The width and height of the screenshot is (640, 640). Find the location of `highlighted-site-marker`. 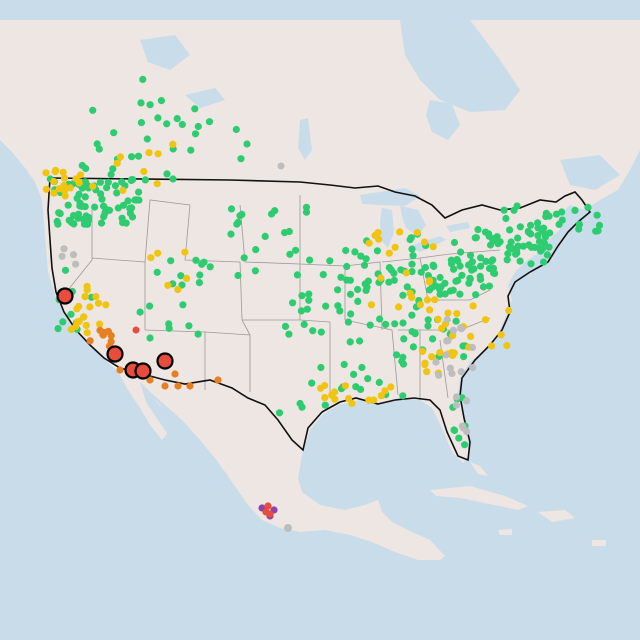

highlighted-site-marker is located at coordinates (165, 361).